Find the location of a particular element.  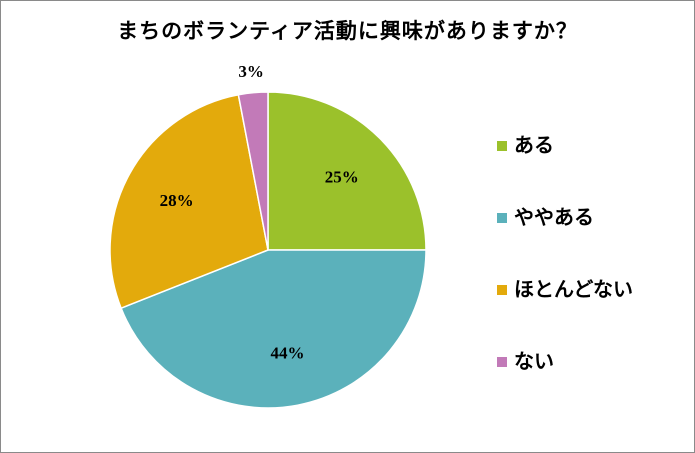

legend-swatch-aru is located at coordinates (502, 146).